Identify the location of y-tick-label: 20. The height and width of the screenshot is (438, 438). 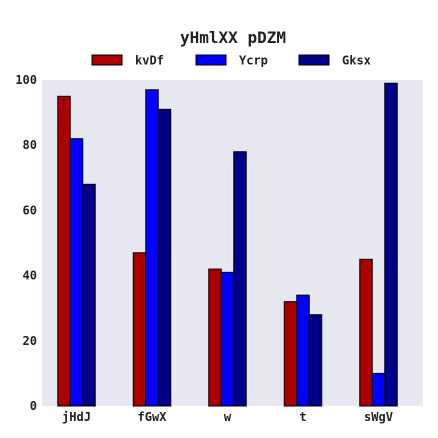
(30, 341).